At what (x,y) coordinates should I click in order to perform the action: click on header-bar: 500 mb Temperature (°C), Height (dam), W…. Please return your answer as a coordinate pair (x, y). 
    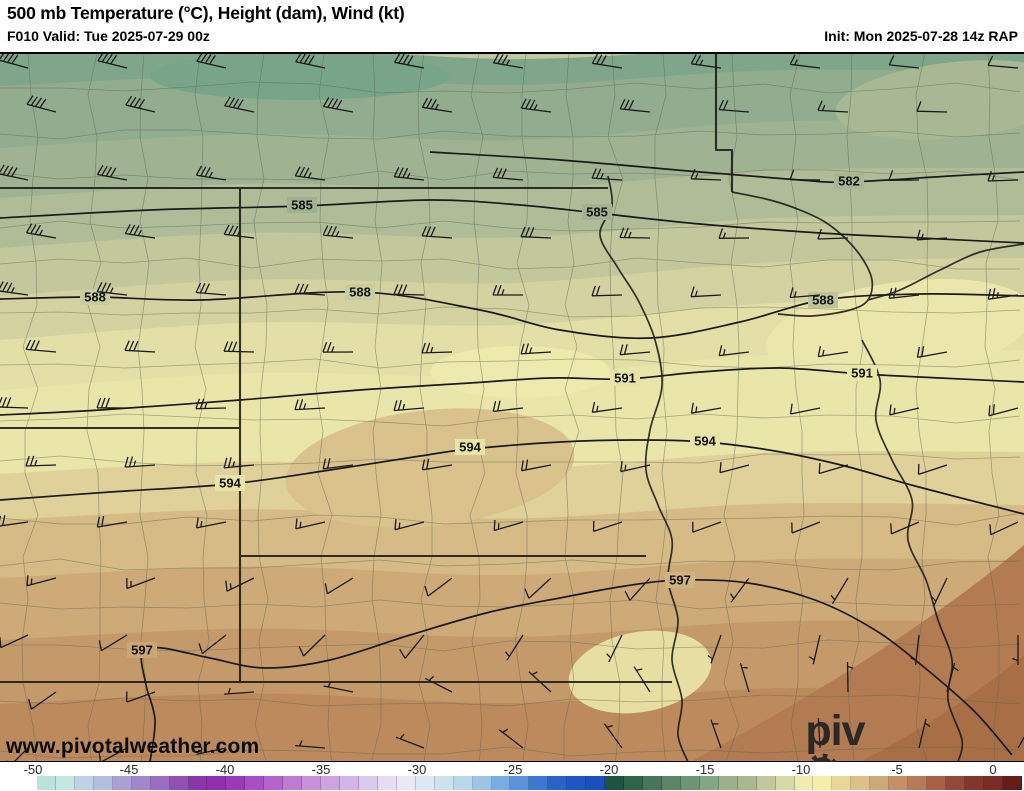
    Looking at the image, I should click on (512, 26).